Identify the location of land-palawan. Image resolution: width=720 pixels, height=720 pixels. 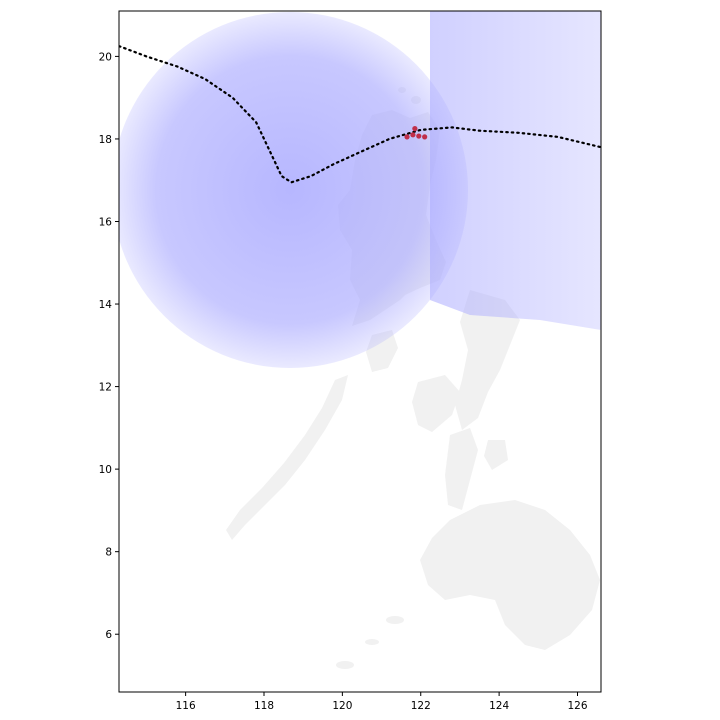
(287, 457).